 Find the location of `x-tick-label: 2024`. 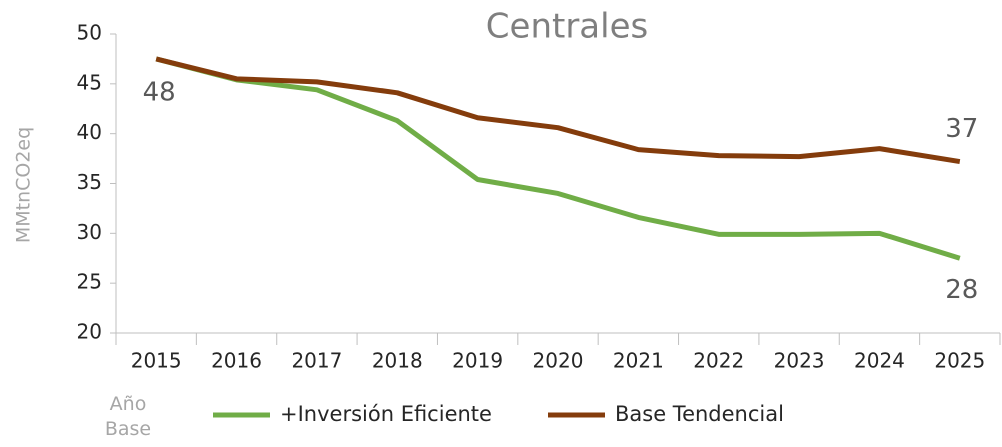

x-tick-label: 2024 is located at coordinates (879, 361).